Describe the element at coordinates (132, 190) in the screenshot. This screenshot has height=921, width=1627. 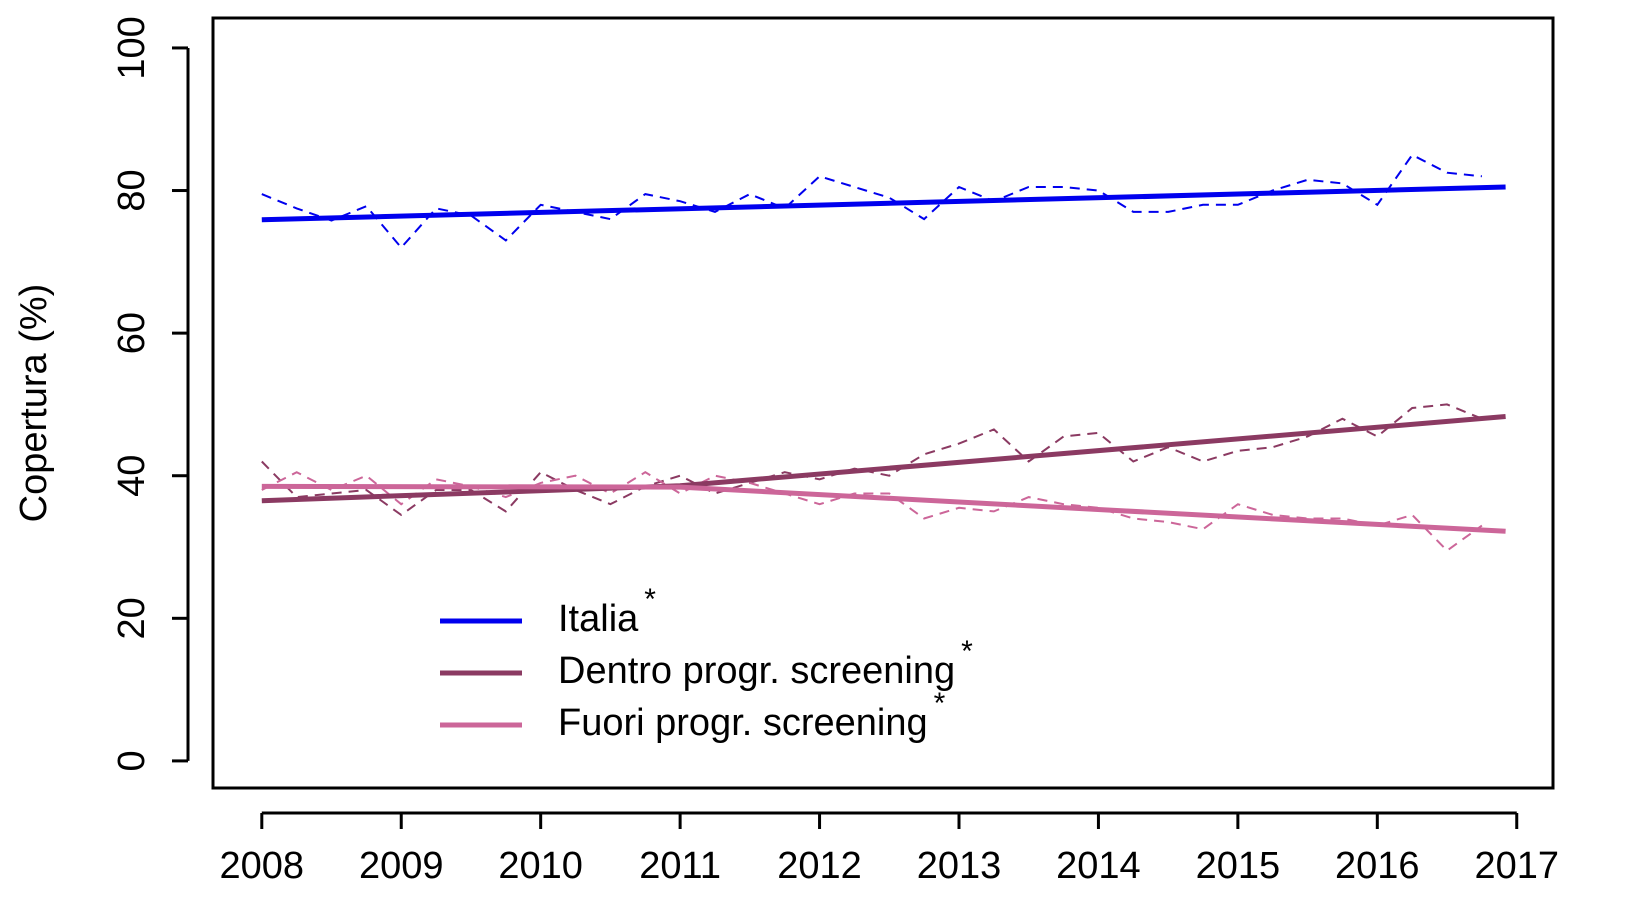
I see `y-tick-label: 80` at that location.